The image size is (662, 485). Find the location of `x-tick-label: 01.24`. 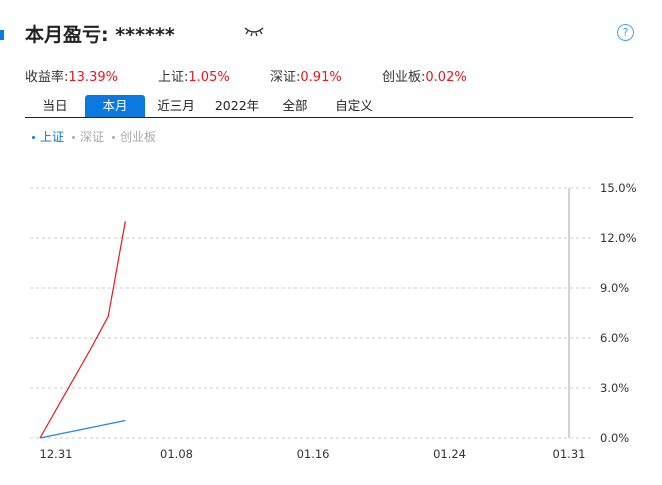

x-tick-label: 01.24 is located at coordinates (449, 454).